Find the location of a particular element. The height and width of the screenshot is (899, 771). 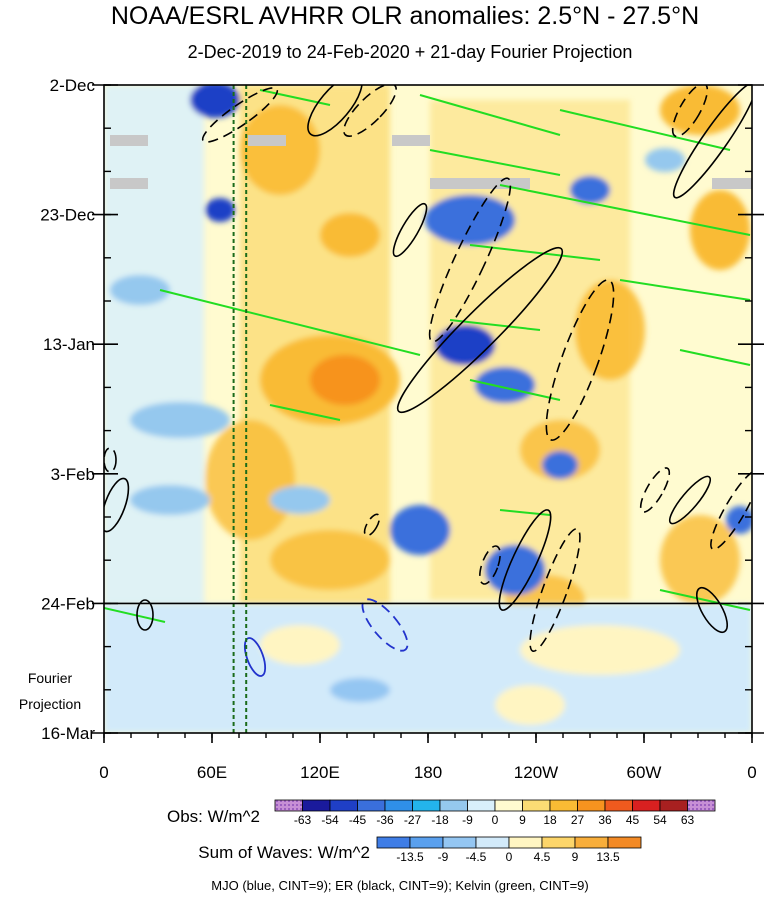

x-axis-ticks: 0 60E 120E 180 120W 60W 0 is located at coordinates (428, 757).